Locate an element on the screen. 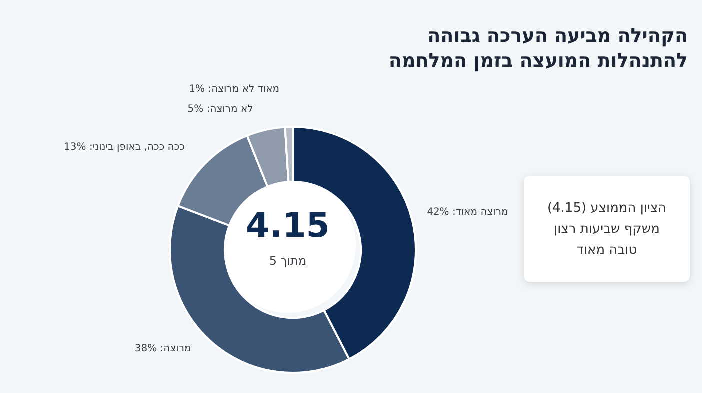 Image resolution: width=702 pixels, height=393 pixels. slice-label: מאוד לא מרוצה: 1% is located at coordinates (234, 90).